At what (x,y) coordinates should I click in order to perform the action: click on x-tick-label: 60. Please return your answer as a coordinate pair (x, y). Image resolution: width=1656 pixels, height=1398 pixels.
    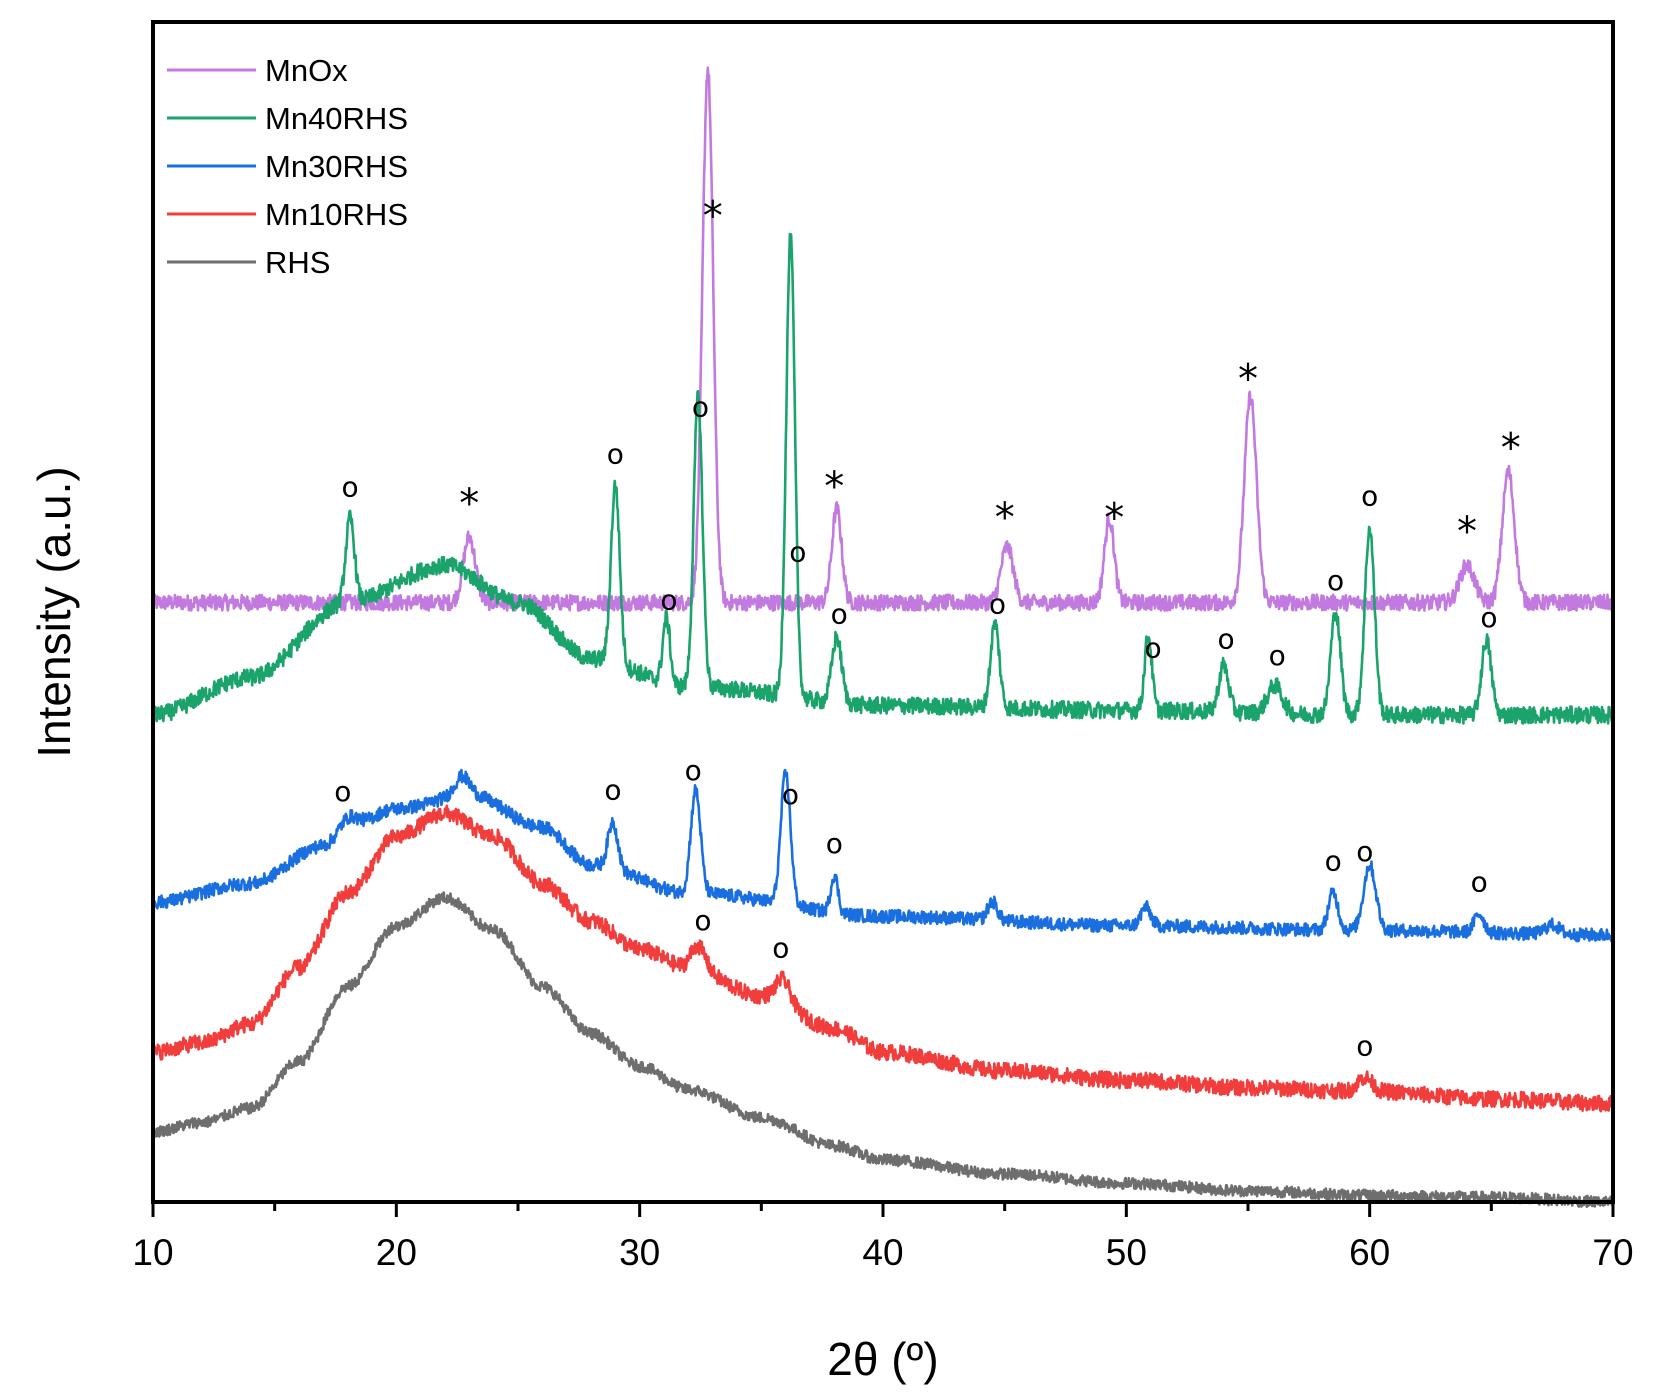
    Looking at the image, I should click on (1369, 1252).